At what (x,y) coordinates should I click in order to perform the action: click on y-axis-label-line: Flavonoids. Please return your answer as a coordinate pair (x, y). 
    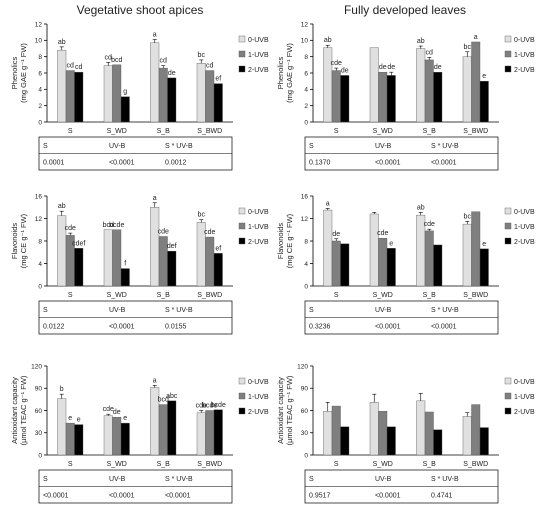
    Looking at the image, I should click on (280, 241).